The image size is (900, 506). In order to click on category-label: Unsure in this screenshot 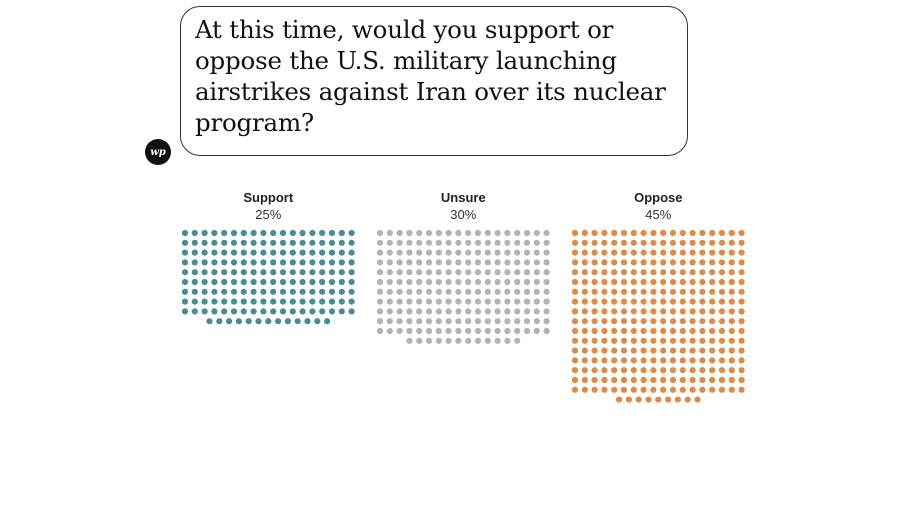, I will do `click(463, 197)`.